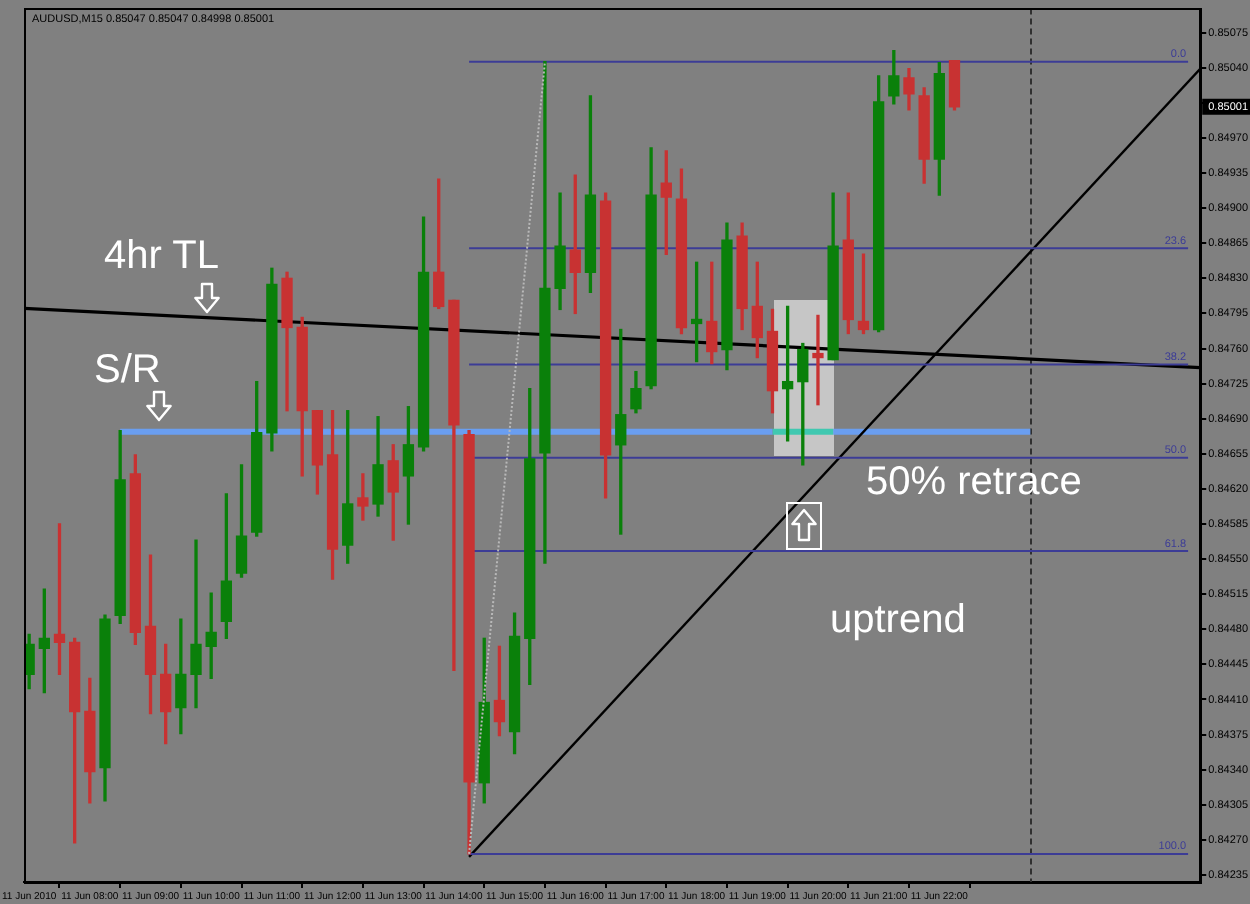 The image size is (1250, 904). What do you see at coordinates (974, 482) in the screenshot?
I see `annotation: 50% retrace` at bounding box center [974, 482].